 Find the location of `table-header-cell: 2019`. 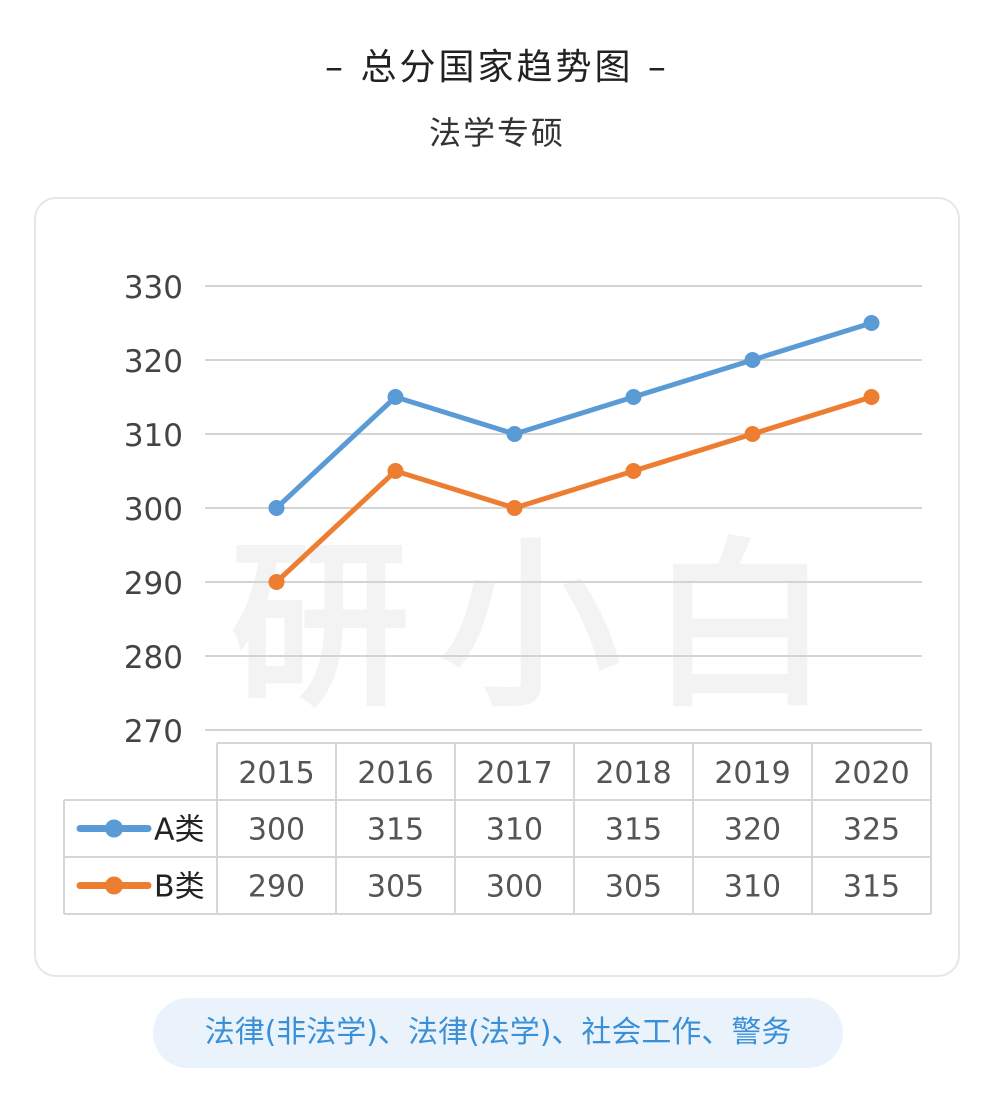

table-header-cell: 2019 is located at coordinates (752, 773).